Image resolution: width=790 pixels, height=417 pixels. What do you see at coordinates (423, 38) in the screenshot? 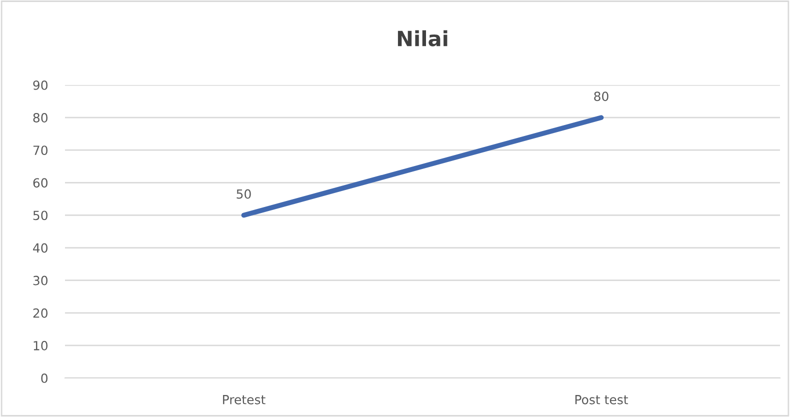
I see `chart-title: Nilai` at bounding box center [423, 38].